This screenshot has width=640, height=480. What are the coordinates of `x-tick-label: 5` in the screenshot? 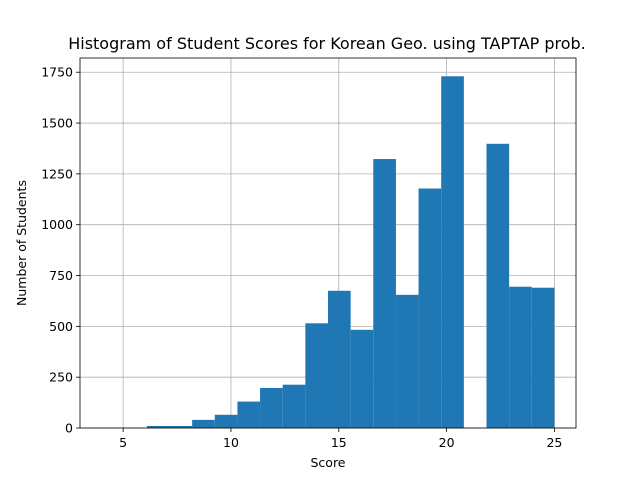 It's located at (123, 442).